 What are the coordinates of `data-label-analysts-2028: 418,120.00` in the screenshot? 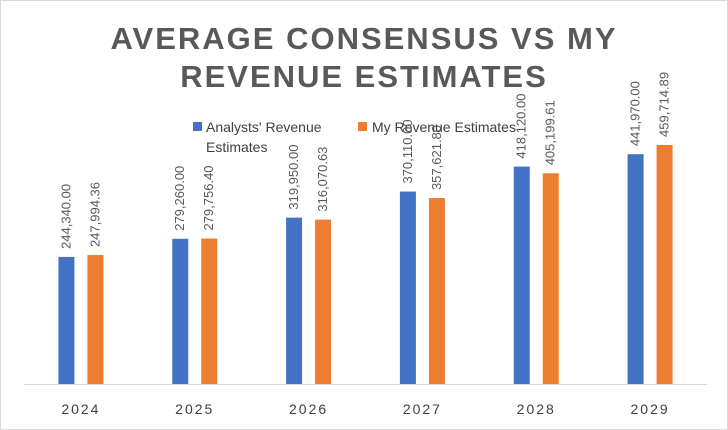 It's located at (521, 125).